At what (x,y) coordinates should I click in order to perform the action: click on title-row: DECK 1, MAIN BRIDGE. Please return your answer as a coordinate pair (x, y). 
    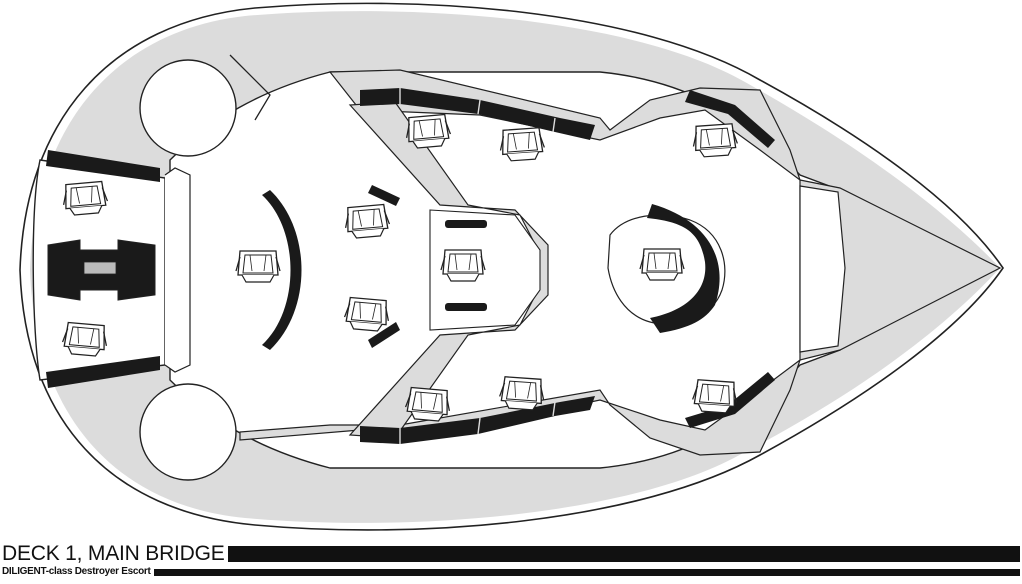
    Looking at the image, I should click on (511, 553).